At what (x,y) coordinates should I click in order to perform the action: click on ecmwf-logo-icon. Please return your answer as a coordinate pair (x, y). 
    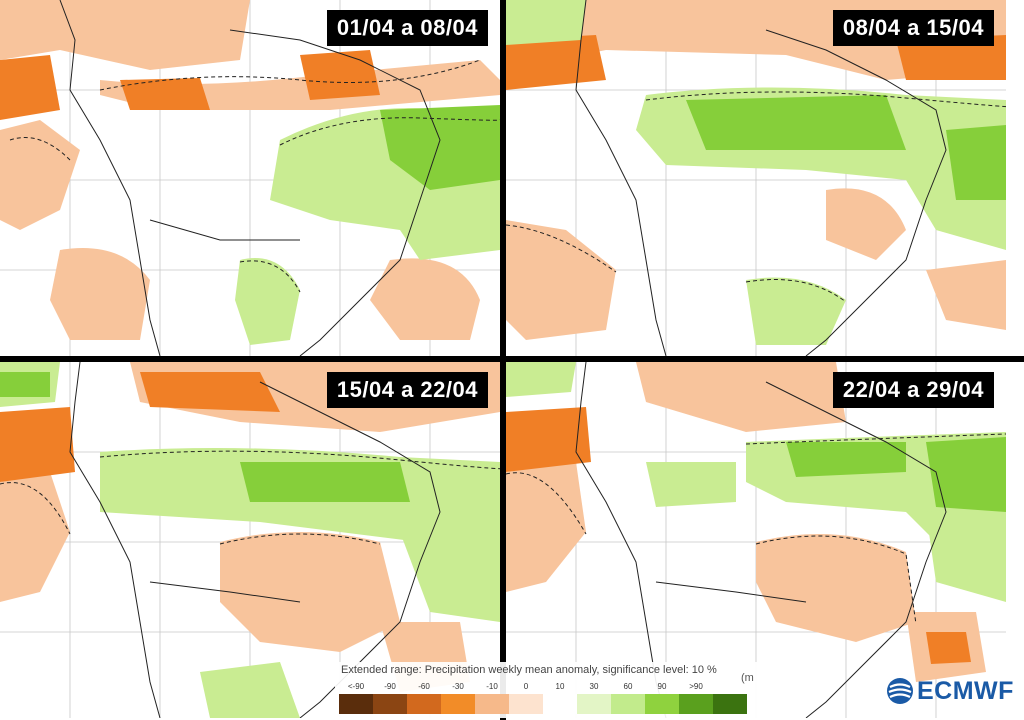
    Looking at the image, I should click on (900, 691).